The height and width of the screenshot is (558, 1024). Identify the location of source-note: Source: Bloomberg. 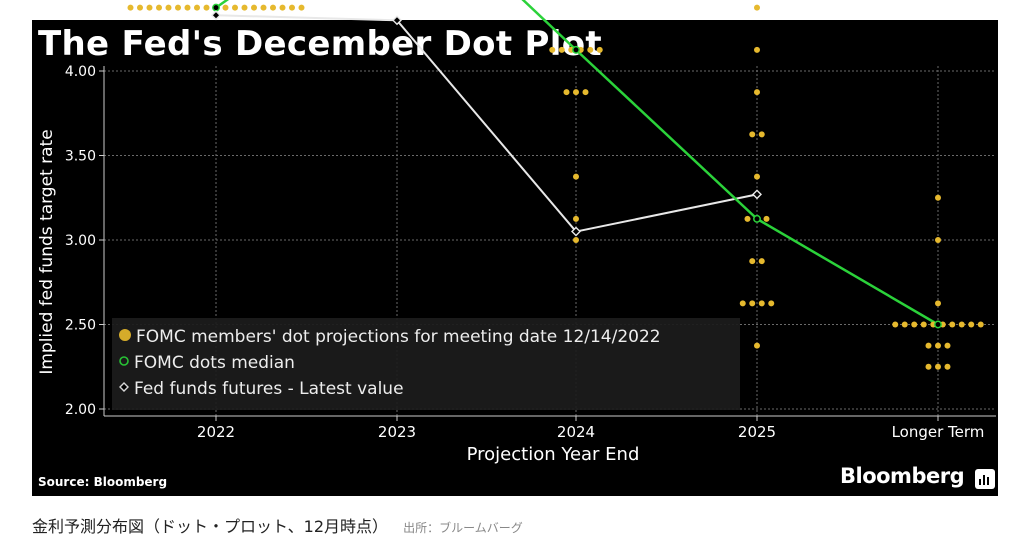
(103, 482).